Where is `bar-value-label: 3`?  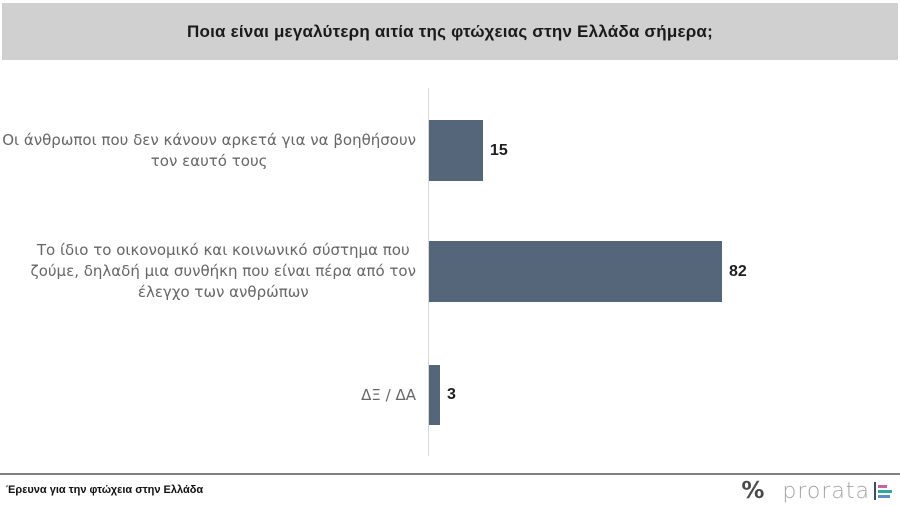
bar-value-label: 3 is located at coordinates (451, 394).